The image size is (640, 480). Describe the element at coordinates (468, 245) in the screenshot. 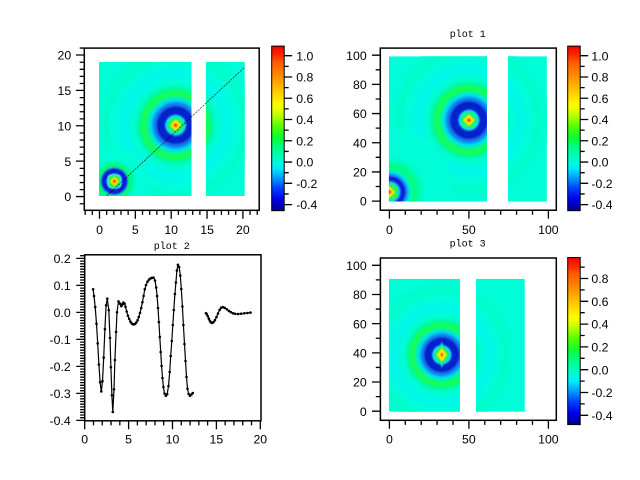

I see `svg-text: plot 3` at that location.